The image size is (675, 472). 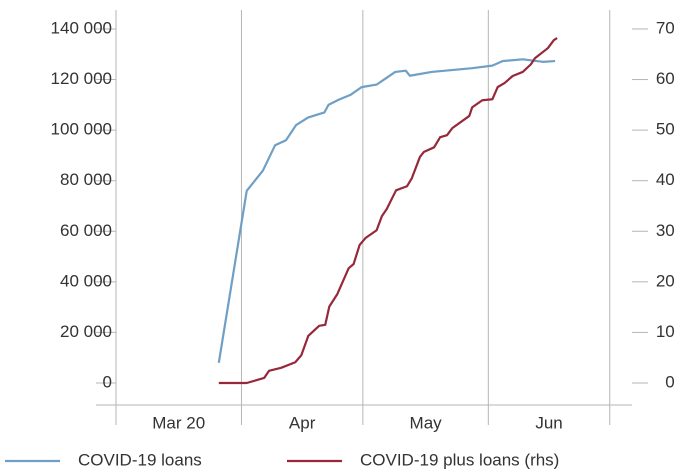 What do you see at coordinates (86, 280) in the screenshot?
I see `y-tick-label: 40 000` at bounding box center [86, 280].